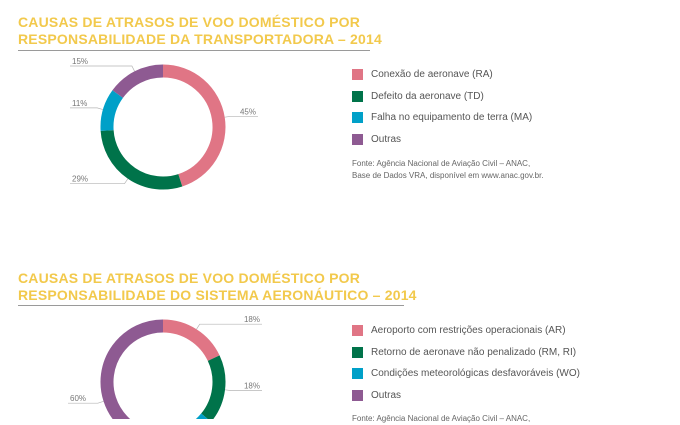  Describe the element at coordinates (432, 75) in the screenshot. I see `chart1-legend-label-ra: Conexão de aeronave (RA)` at that location.